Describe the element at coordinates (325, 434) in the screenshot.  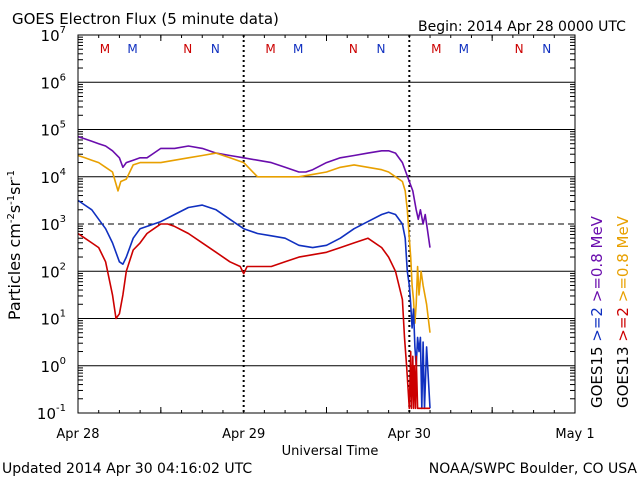
I see `x-tick-labels: Apr 28 Apr 29 Apr 30 May 1` at that location.